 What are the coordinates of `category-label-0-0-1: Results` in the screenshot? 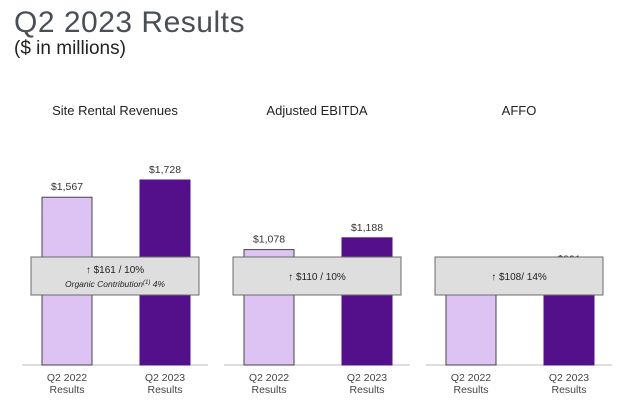 It's located at (66, 390).